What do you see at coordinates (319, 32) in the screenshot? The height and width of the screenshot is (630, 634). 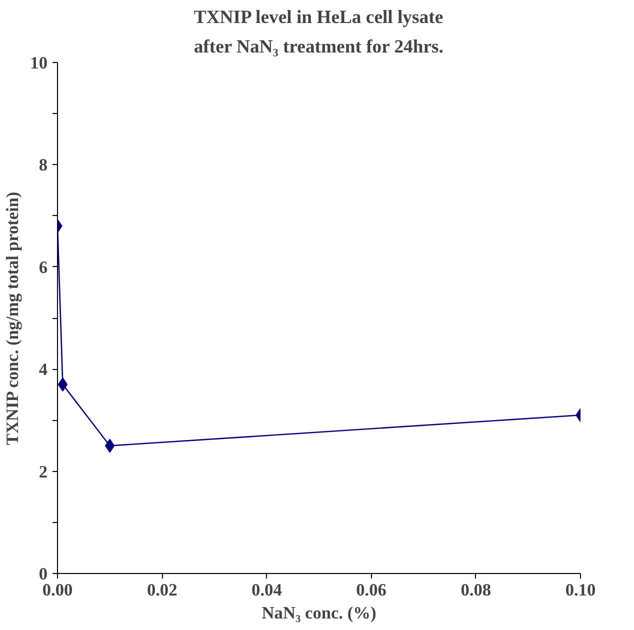 I see `chart-title: TXNIP level in HeLa cell lysate after NaN₃ treatment for 24hrs.` at bounding box center [319, 32].